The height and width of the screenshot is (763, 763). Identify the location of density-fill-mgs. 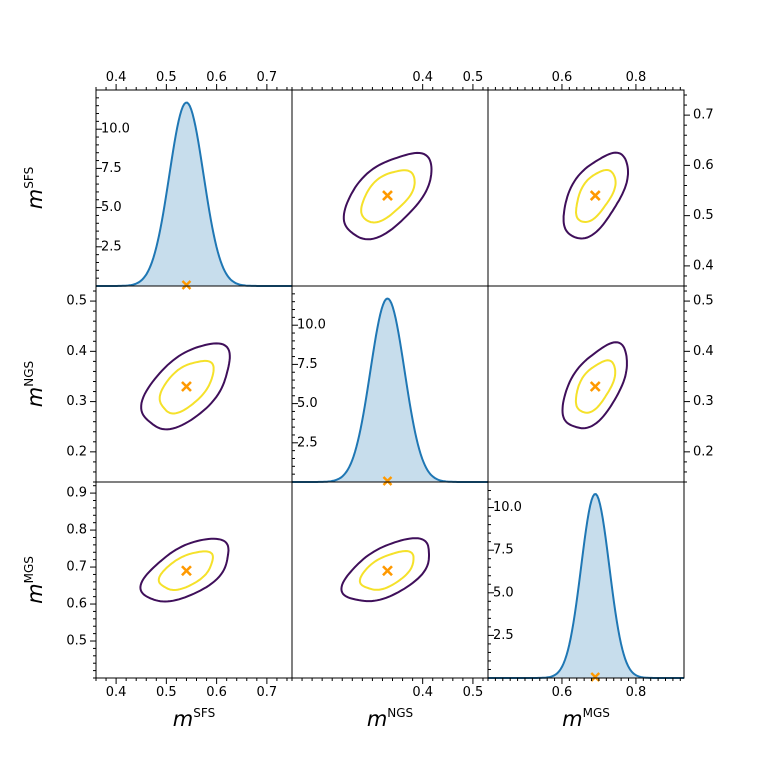
(586, 586).